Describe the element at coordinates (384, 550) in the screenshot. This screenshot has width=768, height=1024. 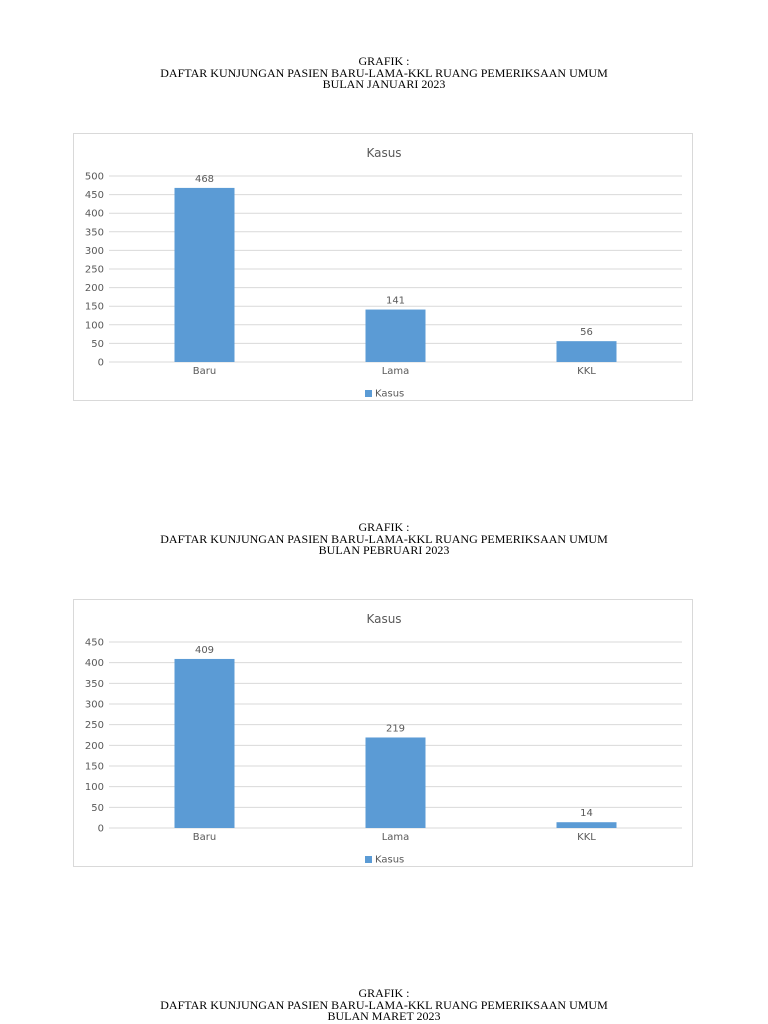
I see `heading-period: BULAN PEBRUARI 2023` at that location.